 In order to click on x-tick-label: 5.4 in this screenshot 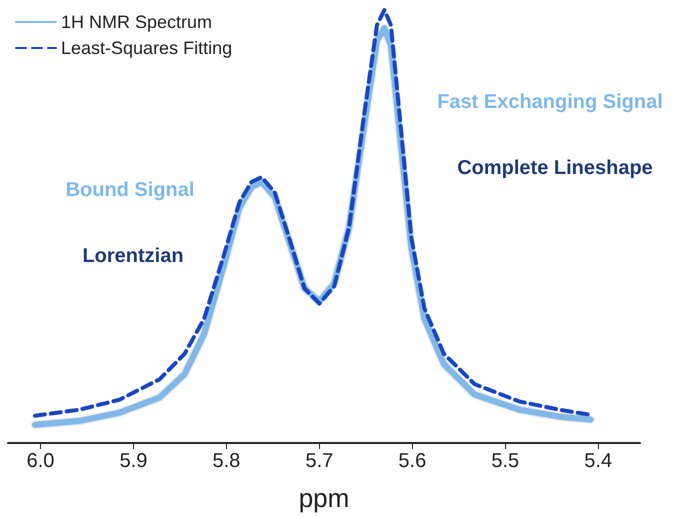, I will do `click(598, 461)`.